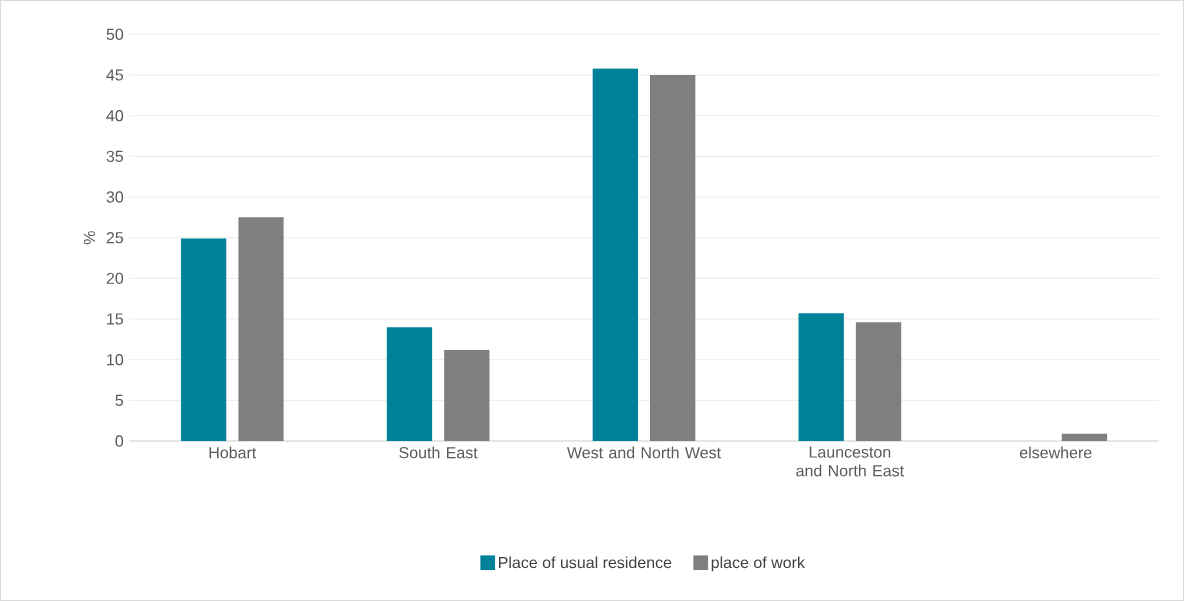  Describe the element at coordinates (115, 34) in the screenshot. I see `y-tick-label: 50` at that location.